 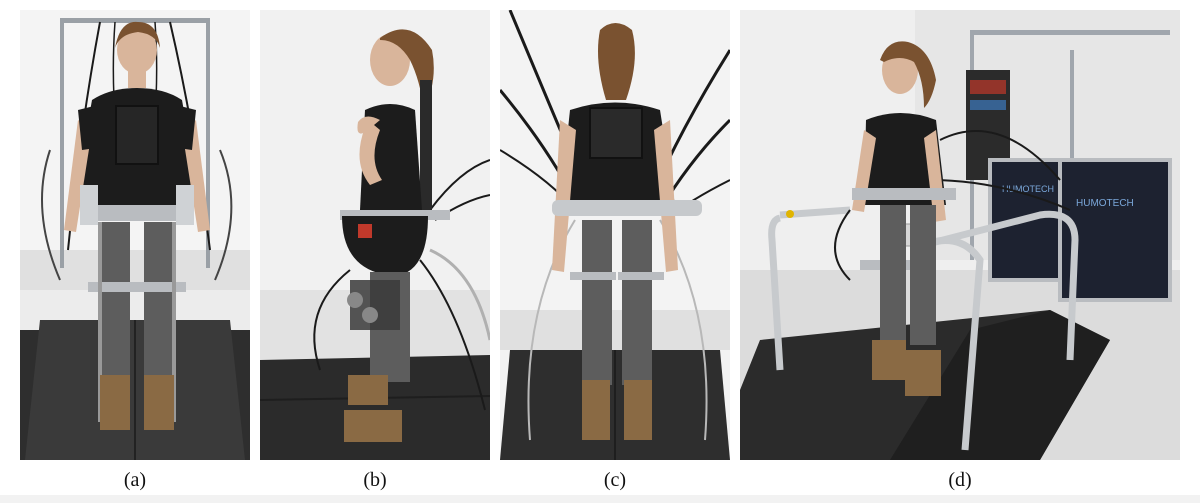 What do you see at coordinates (615, 480) in the screenshot?
I see `caption-panel-c: (c)` at bounding box center [615, 480].